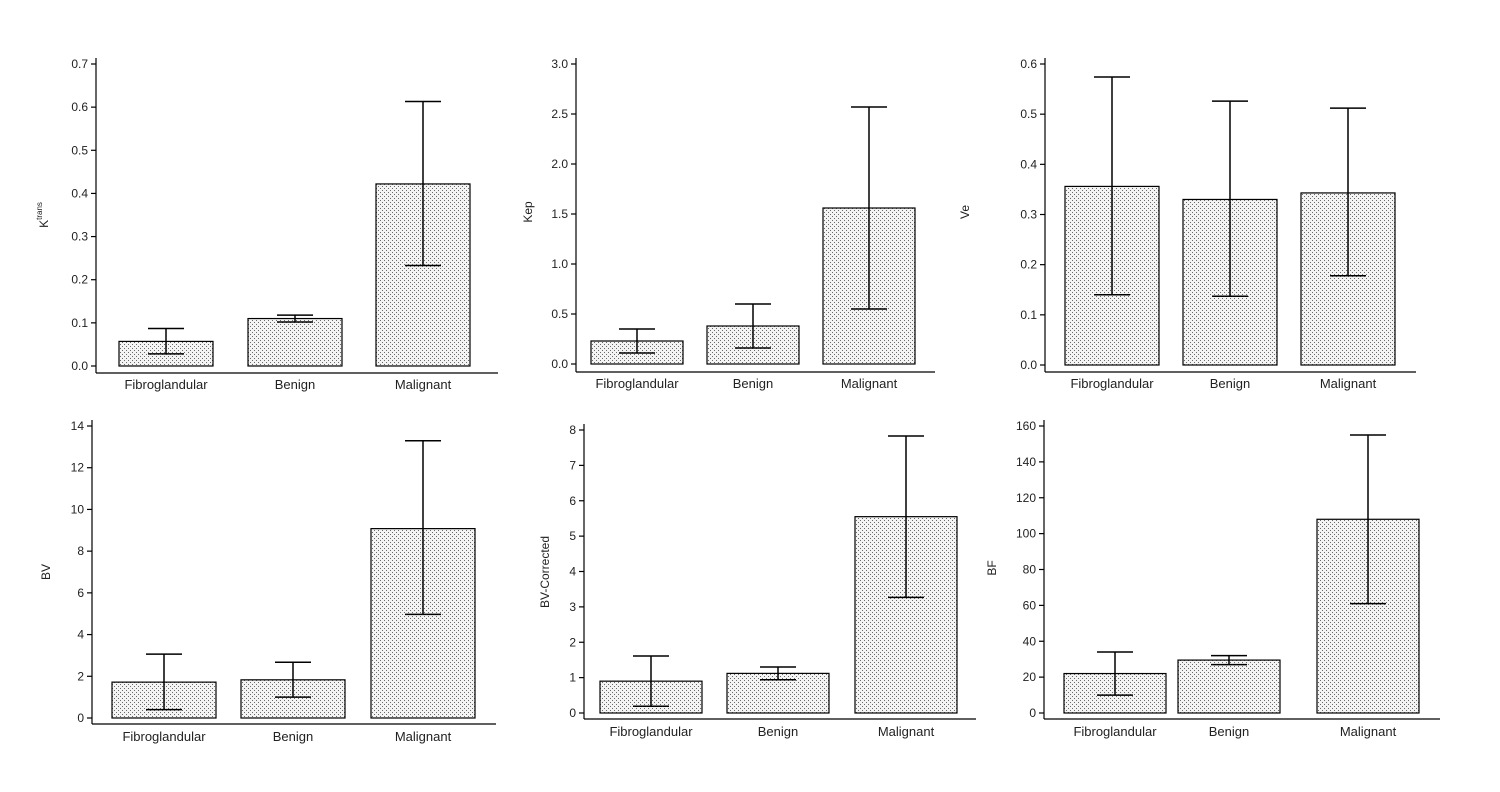 This screenshot has width=1500, height=792. I want to click on y-axis-label: BV, so click(46, 572).